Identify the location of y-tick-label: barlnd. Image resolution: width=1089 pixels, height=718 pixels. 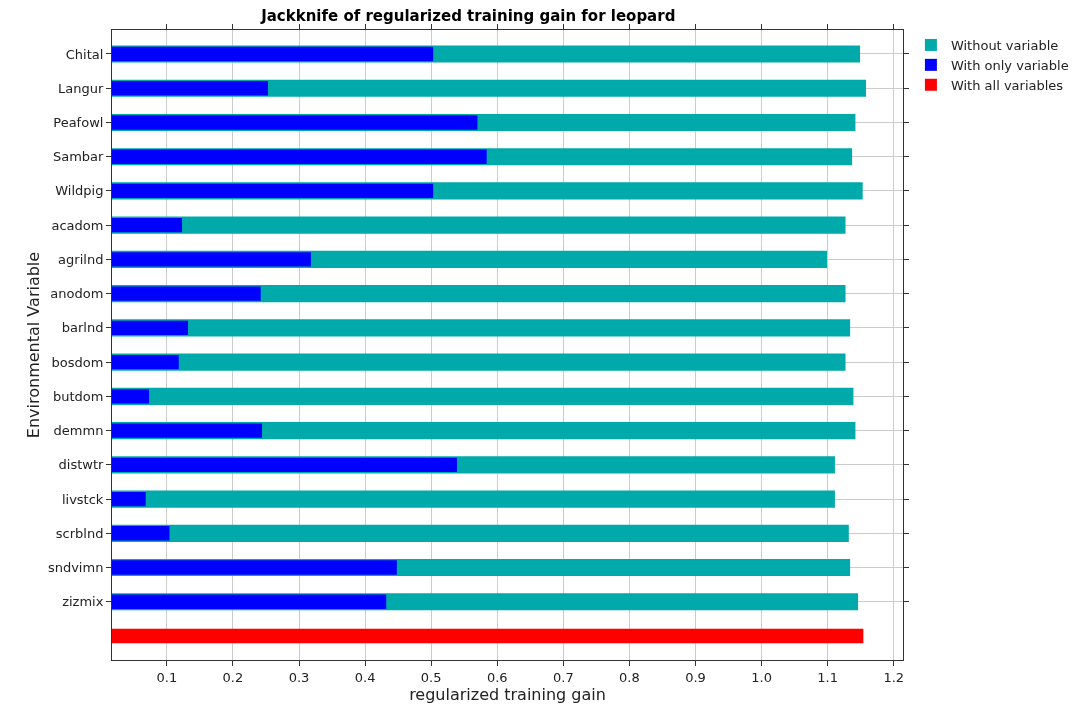
(82, 328).